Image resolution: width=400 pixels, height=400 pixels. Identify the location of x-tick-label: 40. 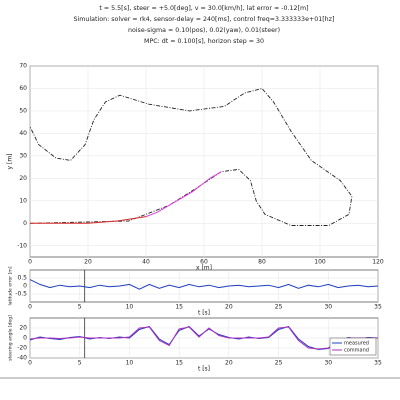
(146, 262).